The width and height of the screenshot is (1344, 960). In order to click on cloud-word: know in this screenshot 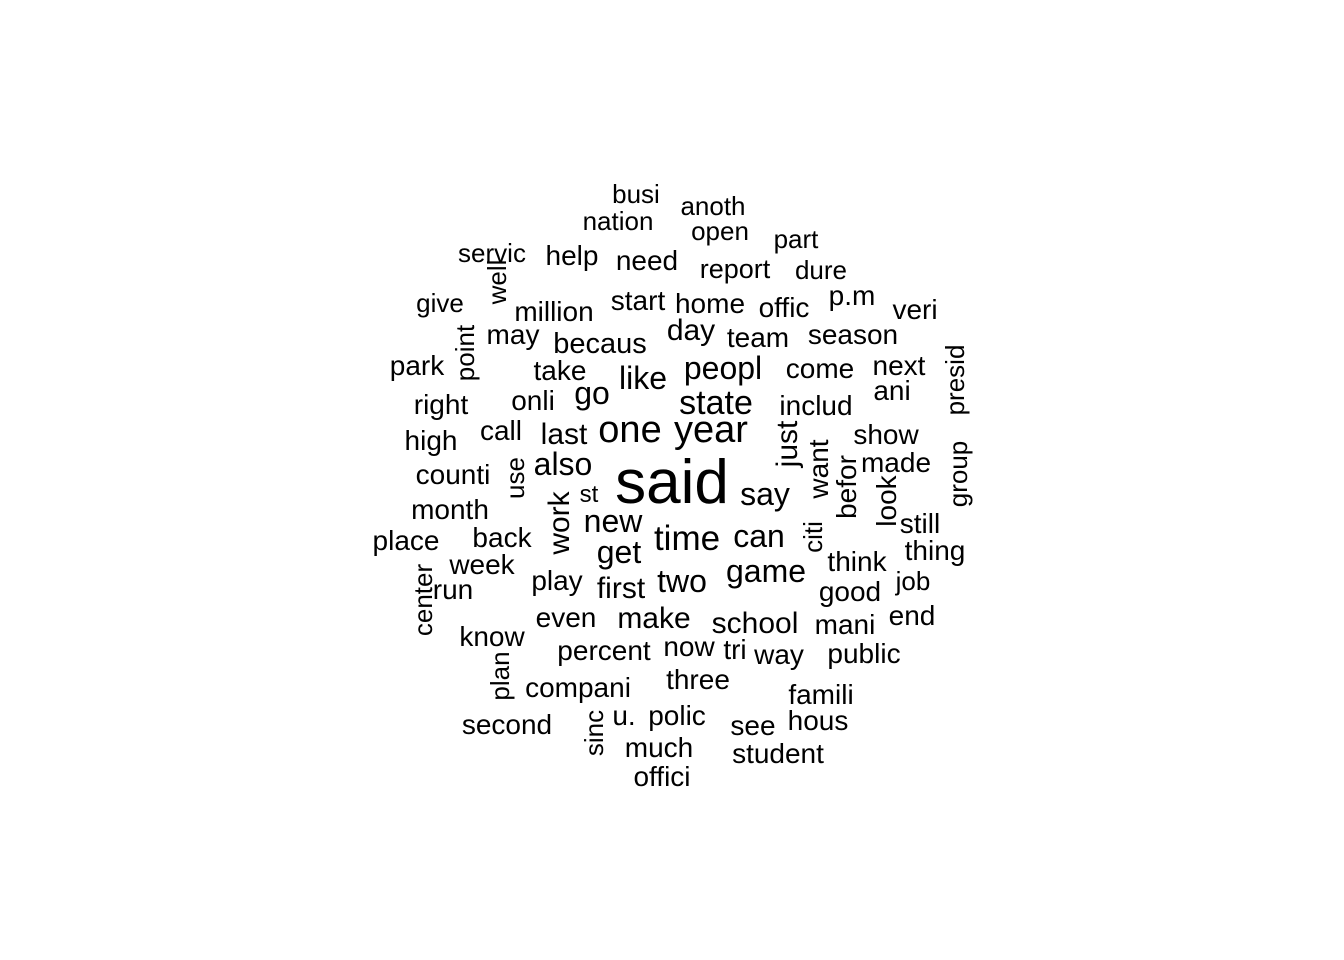, I will do `click(492, 636)`.